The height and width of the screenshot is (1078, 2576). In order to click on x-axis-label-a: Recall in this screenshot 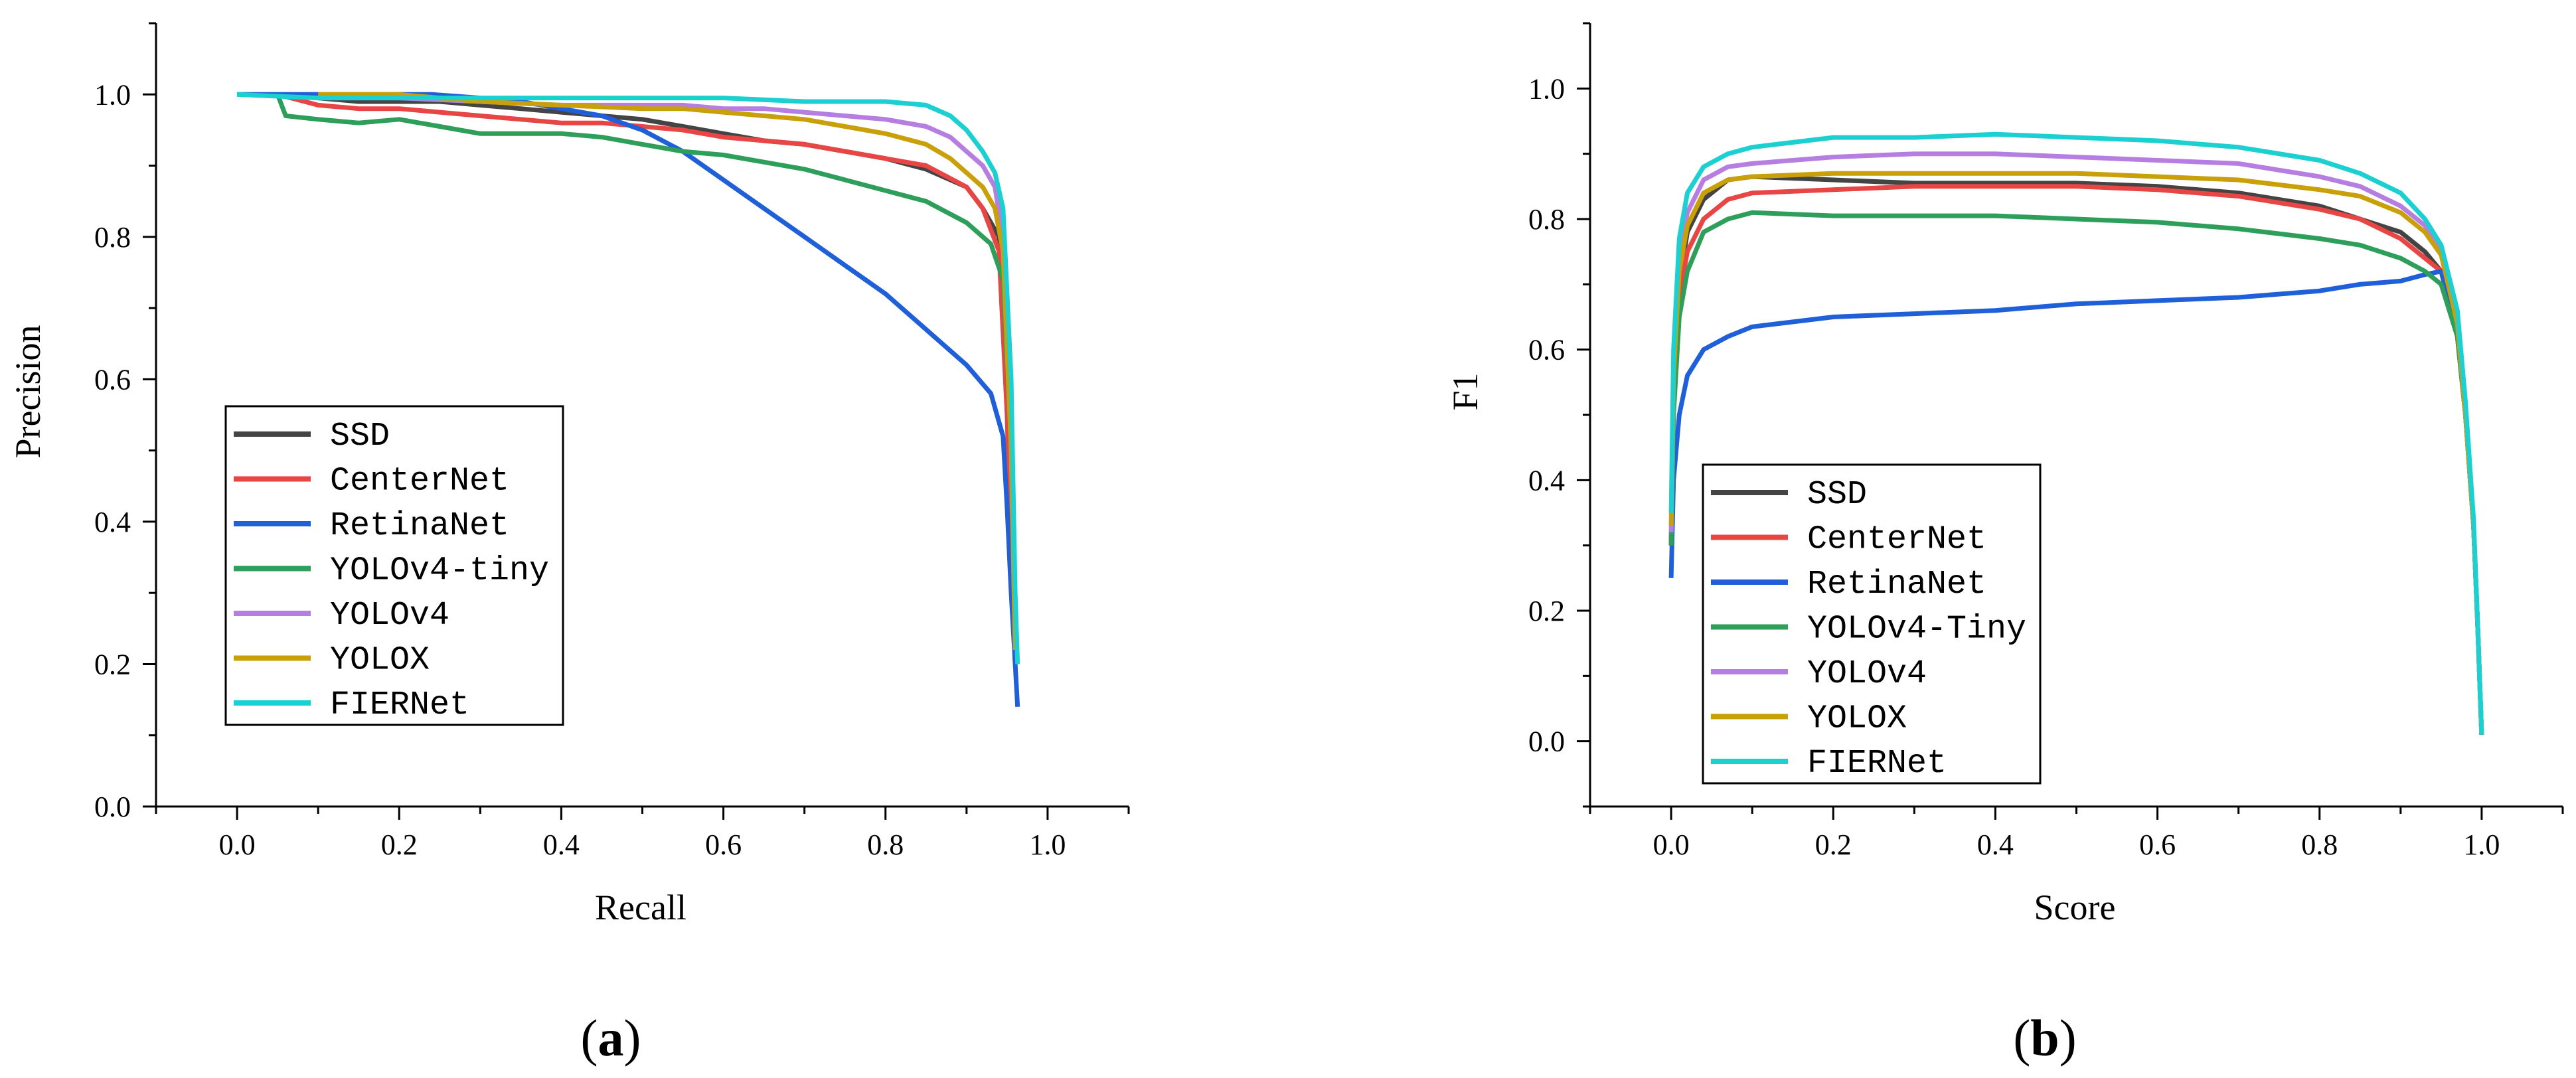, I will do `click(640, 907)`.